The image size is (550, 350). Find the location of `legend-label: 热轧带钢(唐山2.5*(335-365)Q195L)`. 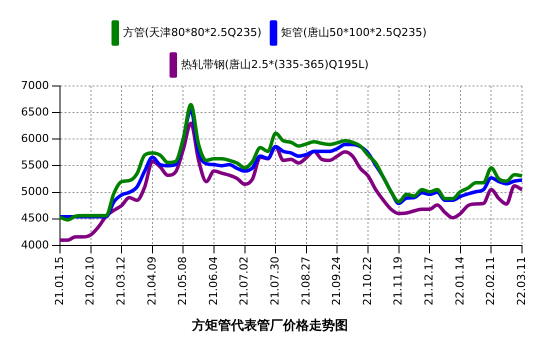

legend-label: 热轧带钢(唐山2.5*(335-365)Q195L) is located at coordinates (274, 64).